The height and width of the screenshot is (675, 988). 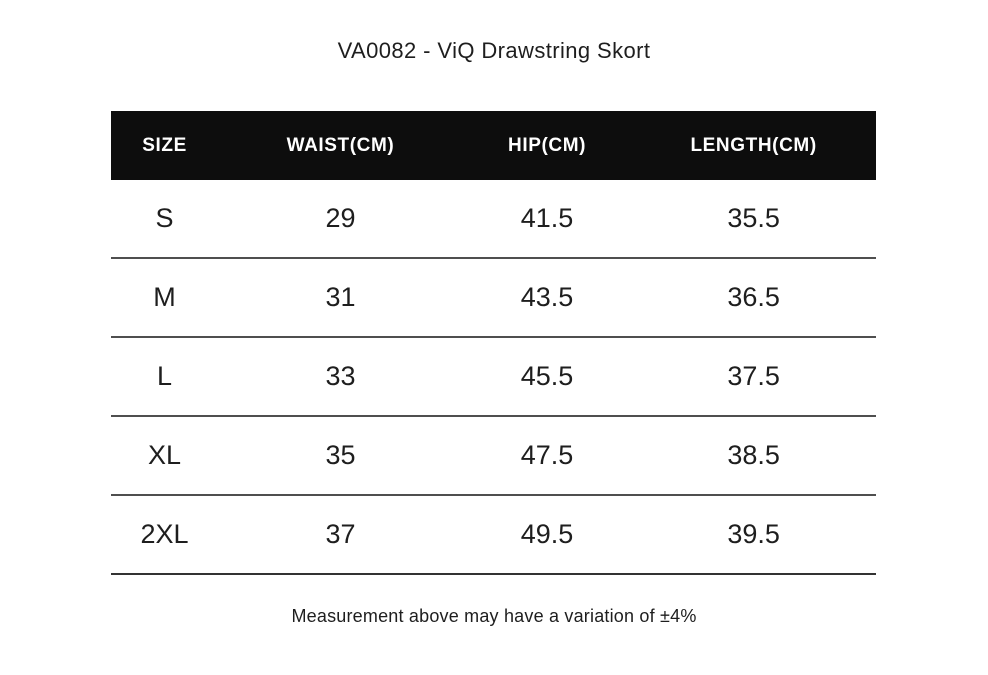 What do you see at coordinates (547, 456) in the screenshot?
I see `cell-hip: 47.5` at bounding box center [547, 456].